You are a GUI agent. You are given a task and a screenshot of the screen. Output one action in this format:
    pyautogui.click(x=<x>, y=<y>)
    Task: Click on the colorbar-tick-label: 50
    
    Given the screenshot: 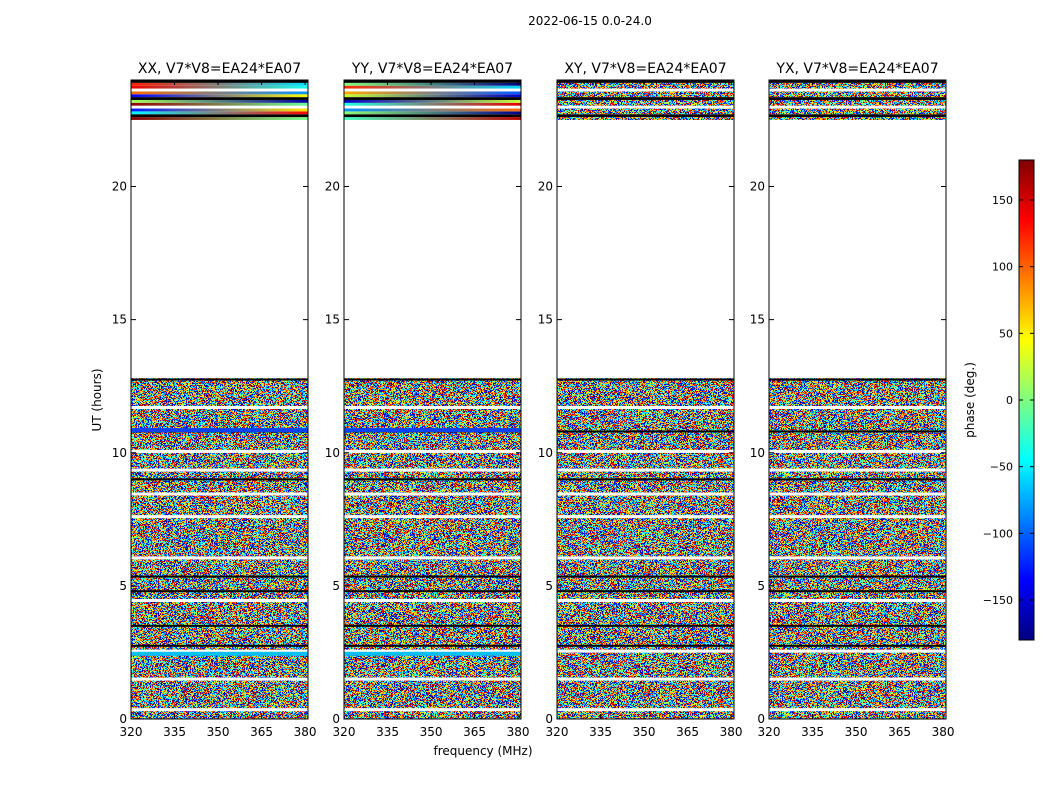 What is the action you would take?
    pyautogui.click(x=1006, y=333)
    